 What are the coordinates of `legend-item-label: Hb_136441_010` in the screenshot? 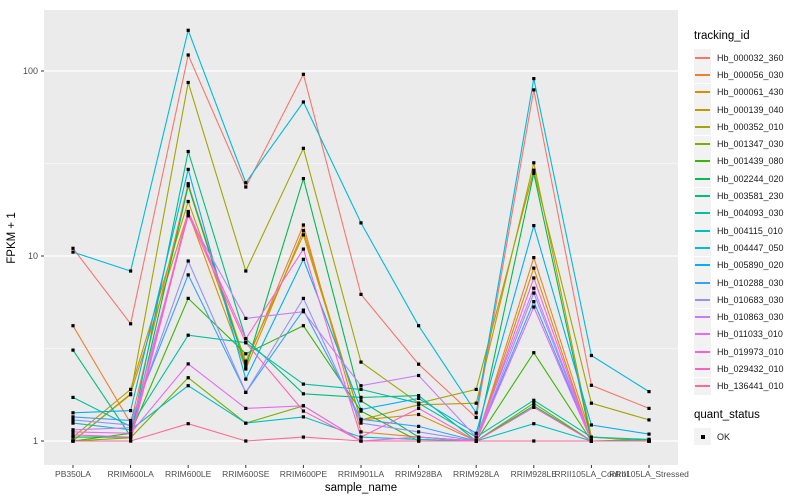 It's located at (750, 386).